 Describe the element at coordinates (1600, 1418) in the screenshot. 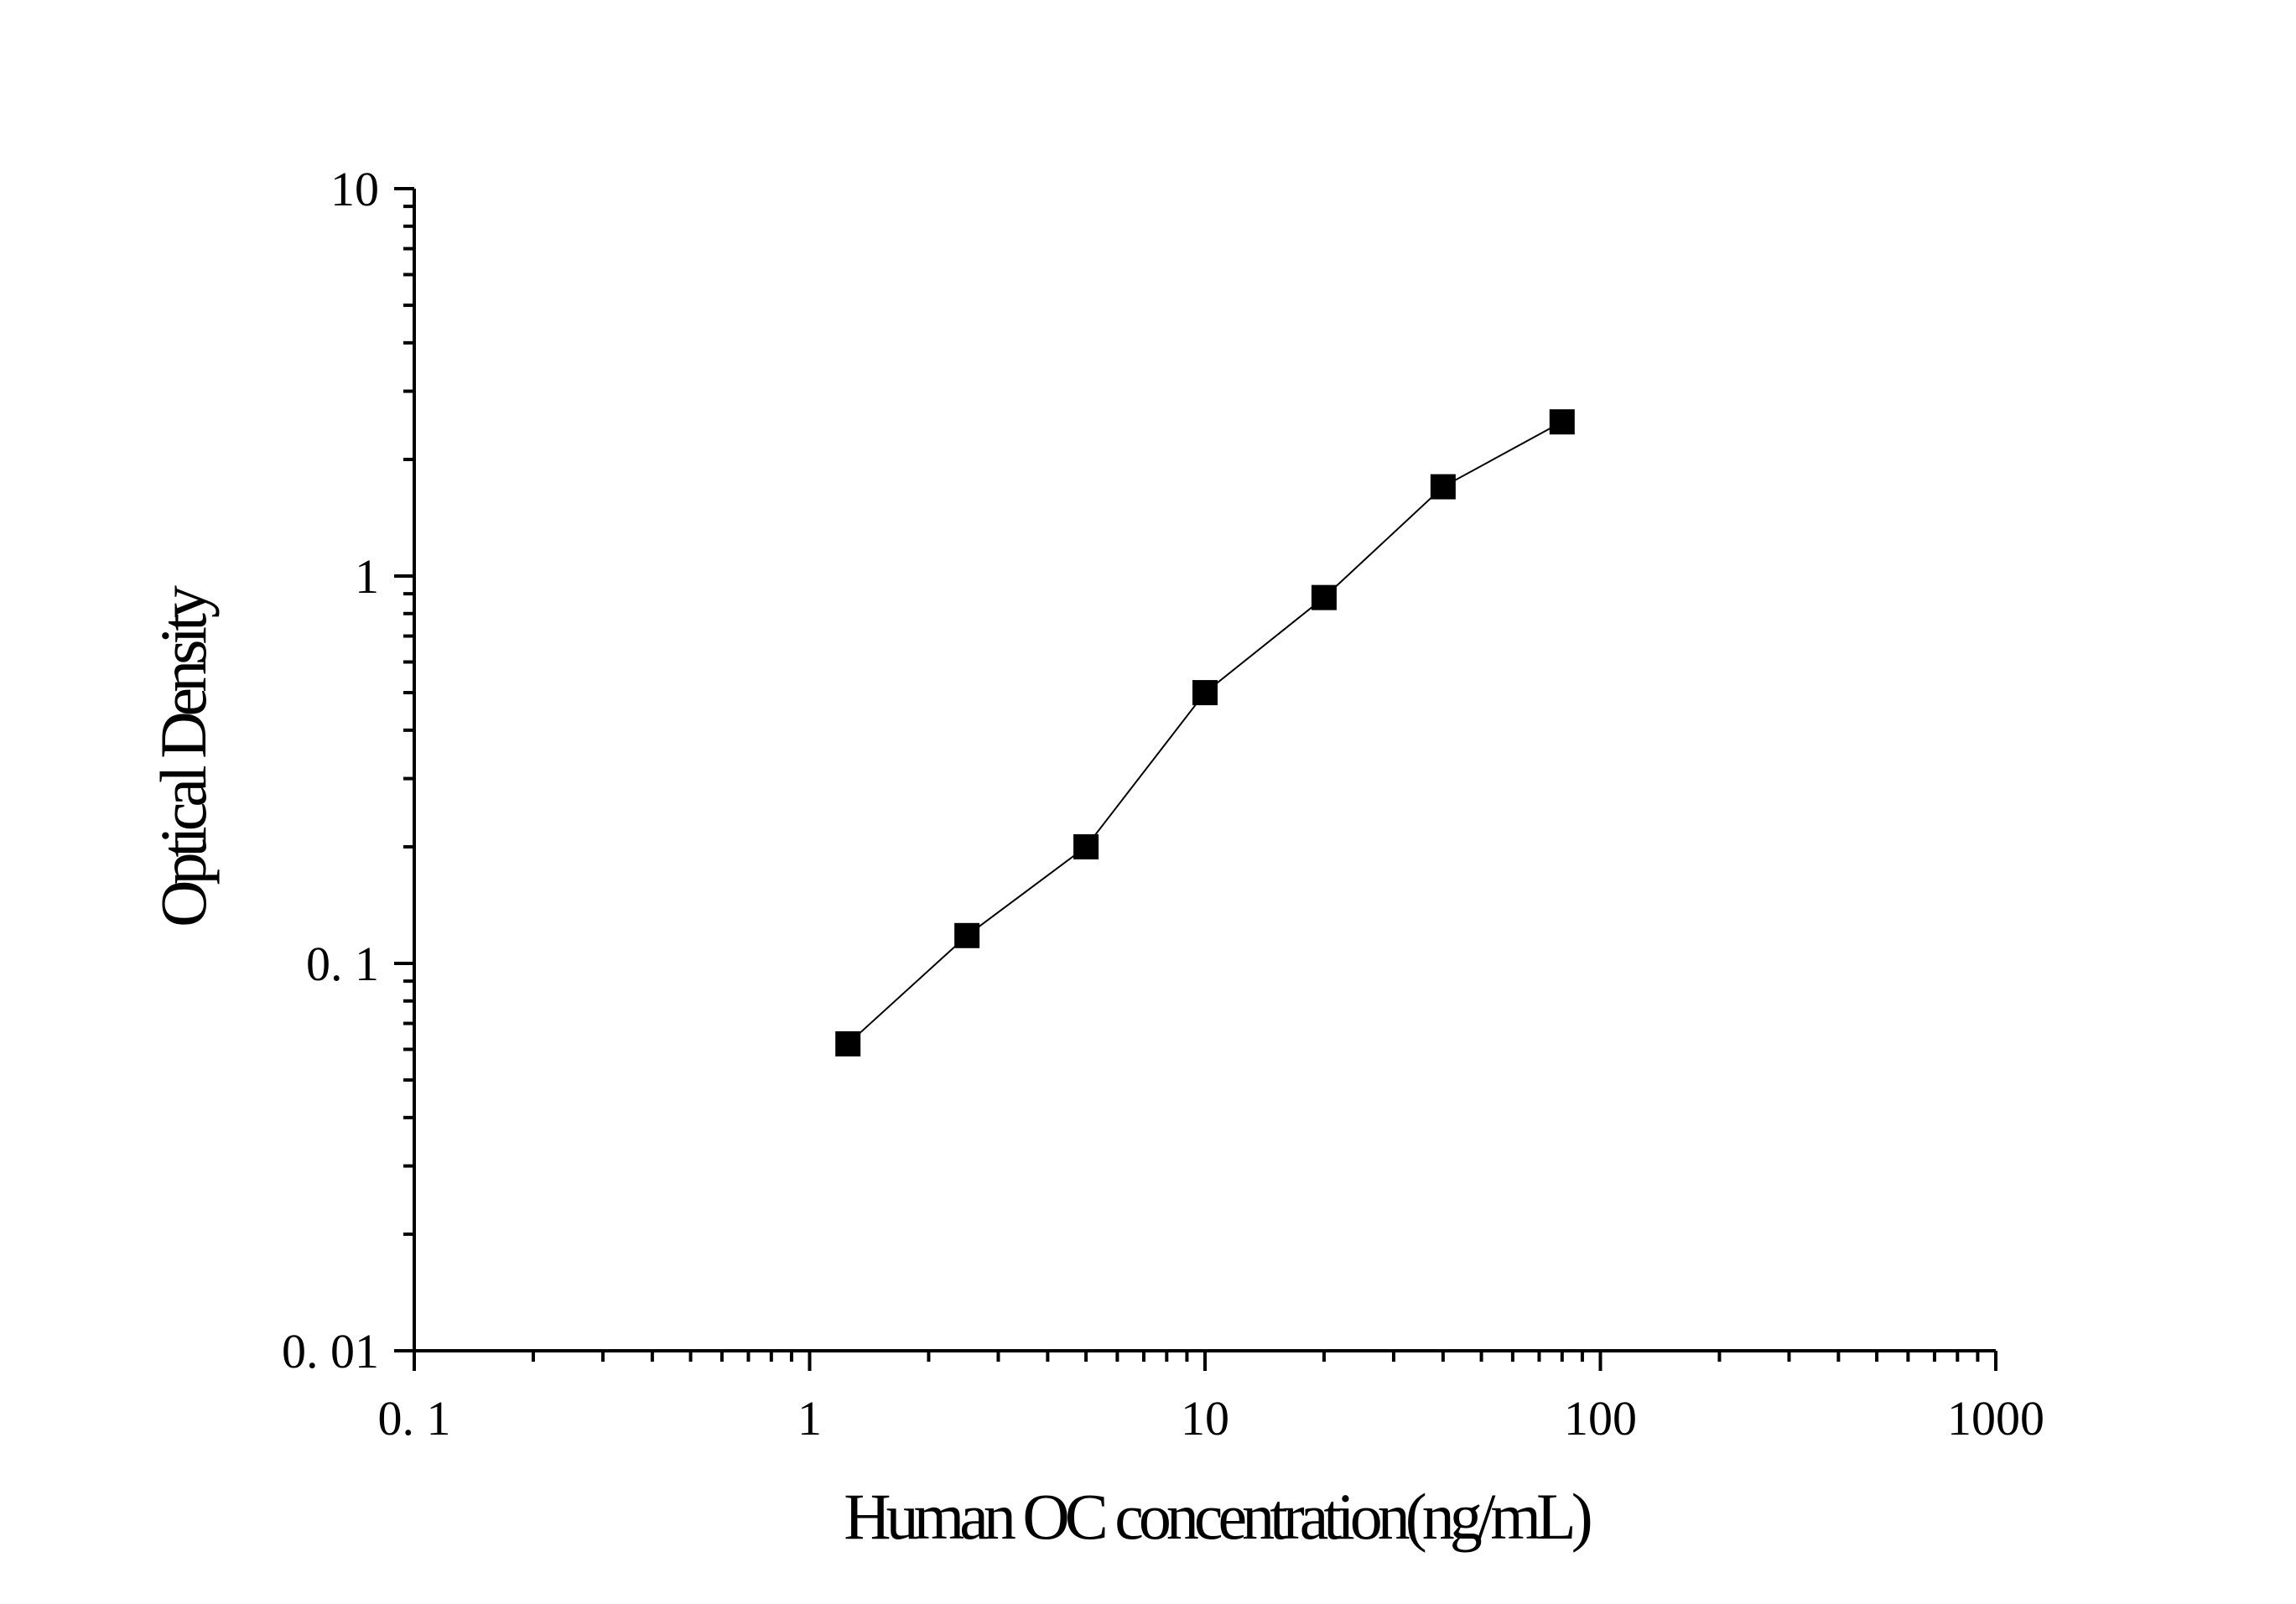

I see `x-tick-label: 100` at that location.